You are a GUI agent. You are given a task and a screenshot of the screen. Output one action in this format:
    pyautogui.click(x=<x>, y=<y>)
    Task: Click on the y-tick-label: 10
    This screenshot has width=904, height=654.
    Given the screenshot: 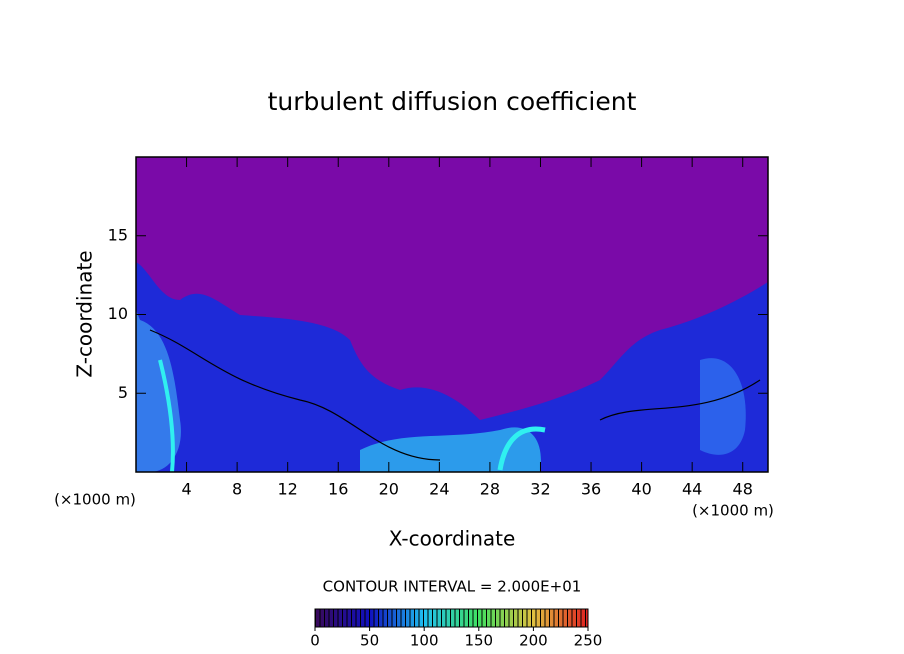 What is the action you would take?
    pyautogui.click(x=118, y=313)
    